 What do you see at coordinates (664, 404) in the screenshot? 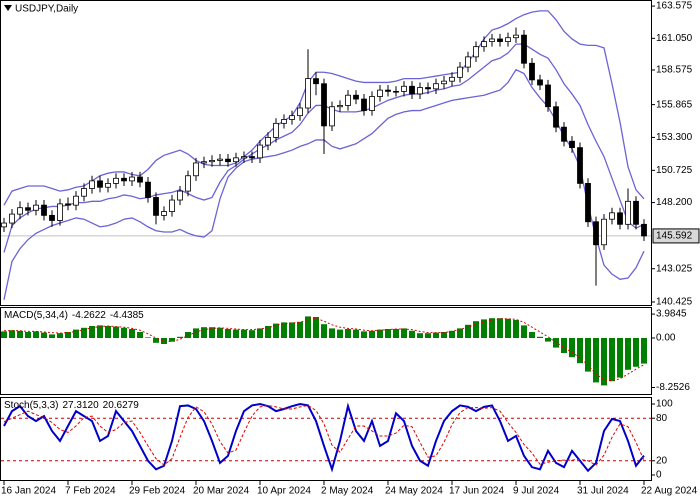
I see `y-tick-label: 100` at bounding box center [664, 404].